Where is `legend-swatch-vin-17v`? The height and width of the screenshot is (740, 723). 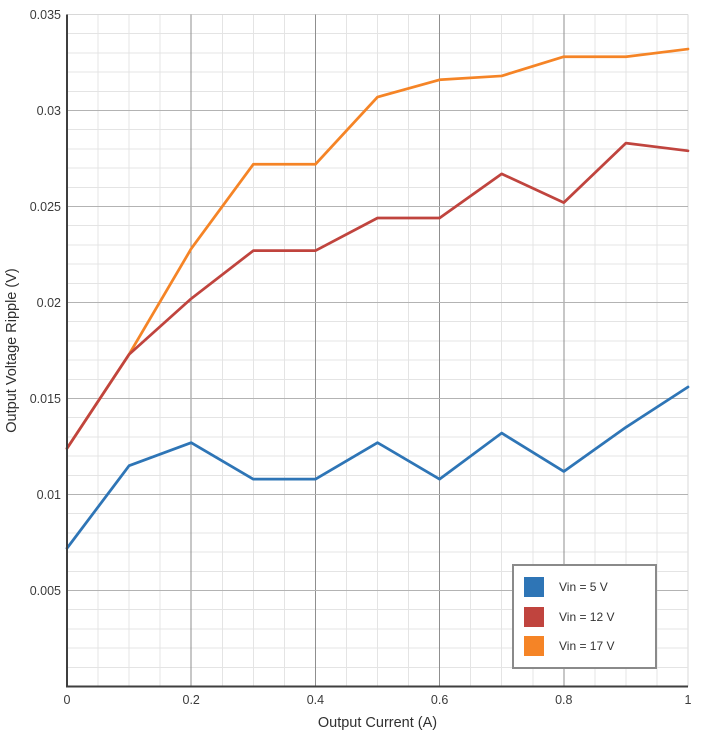 legend-swatch-vin-17v is located at coordinates (534, 646).